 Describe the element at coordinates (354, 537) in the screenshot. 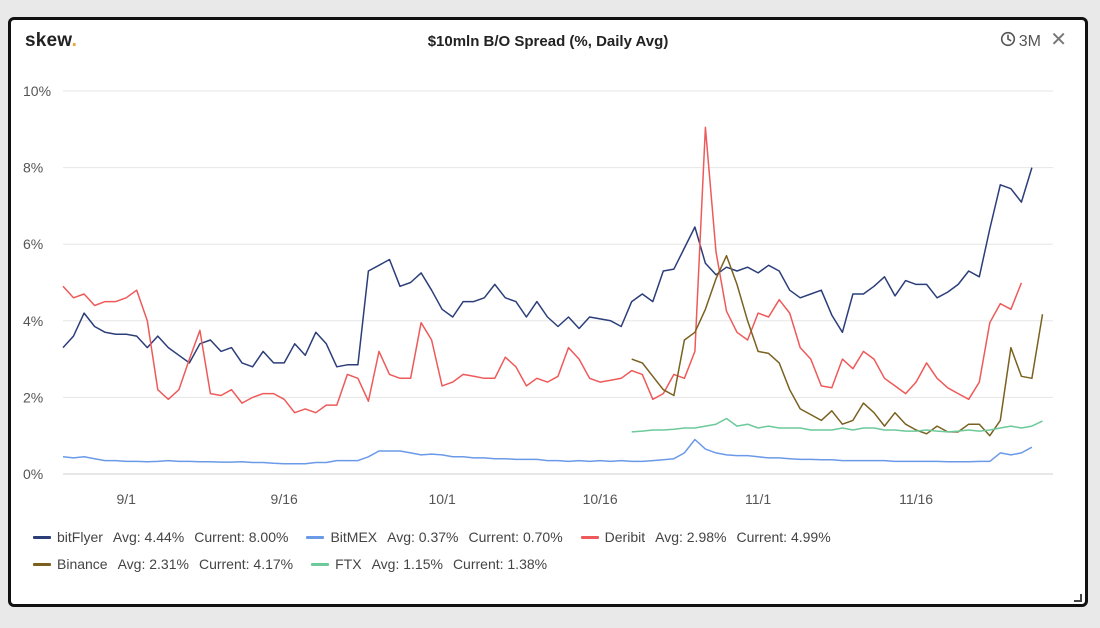

I see `legend-series-name: BitMEX` at that location.